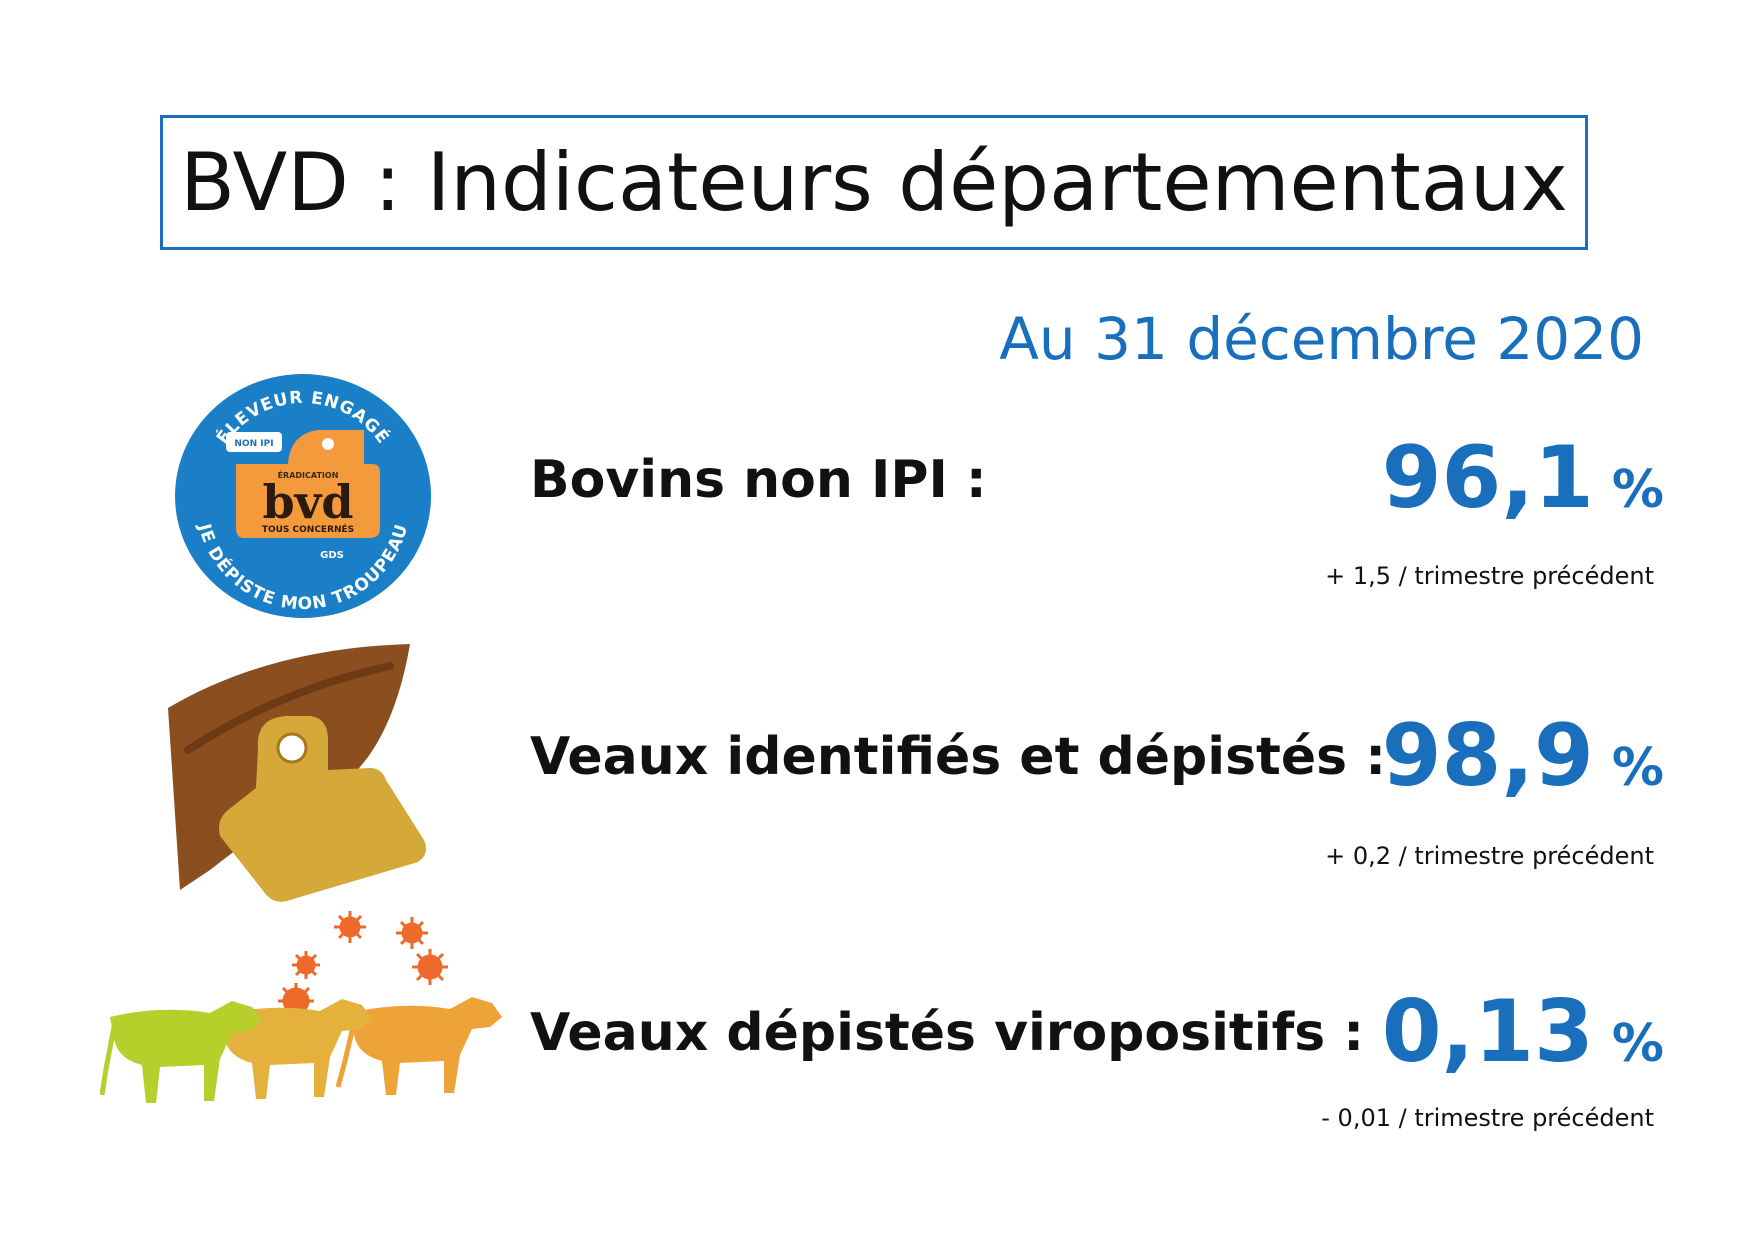 The width and height of the screenshot is (1754, 1240). I want to click on indicator-label-veaux-identifies: Veaux identifiés et dépistés :, so click(958, 757).